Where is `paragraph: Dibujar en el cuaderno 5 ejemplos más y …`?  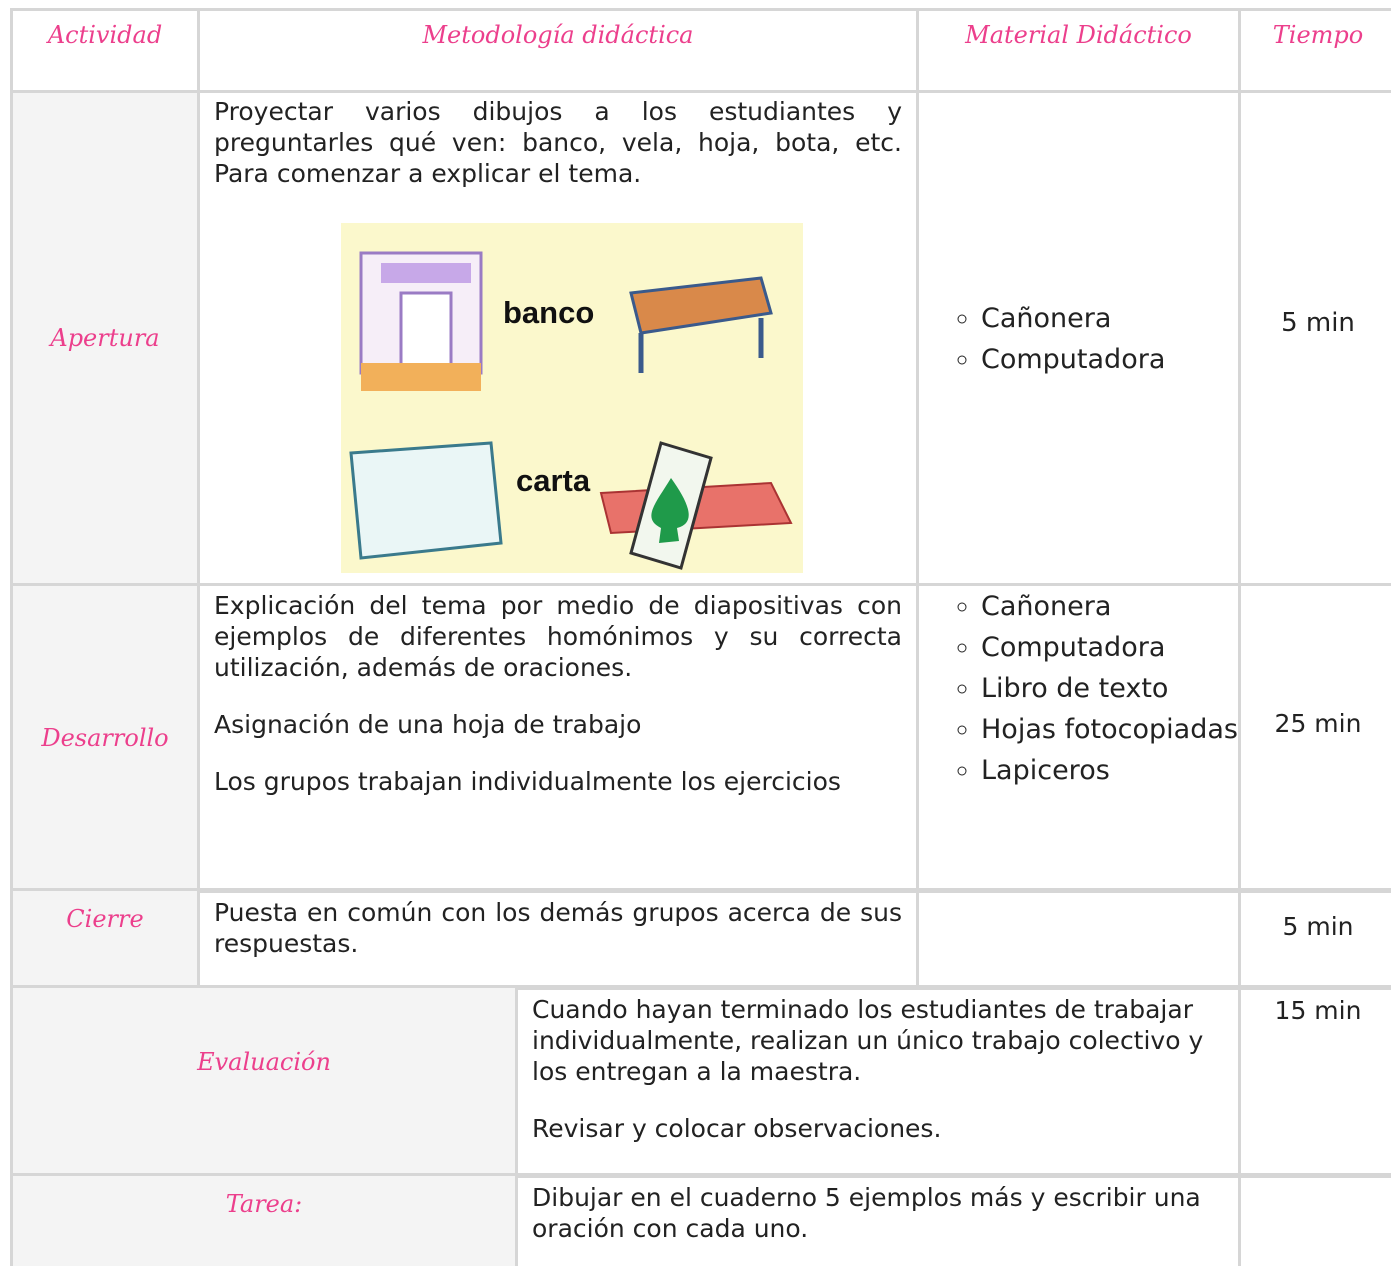
paragraph: Dibujar en el cuaderno 5 ejemplos más y … is located at coordinates (866, 1213).